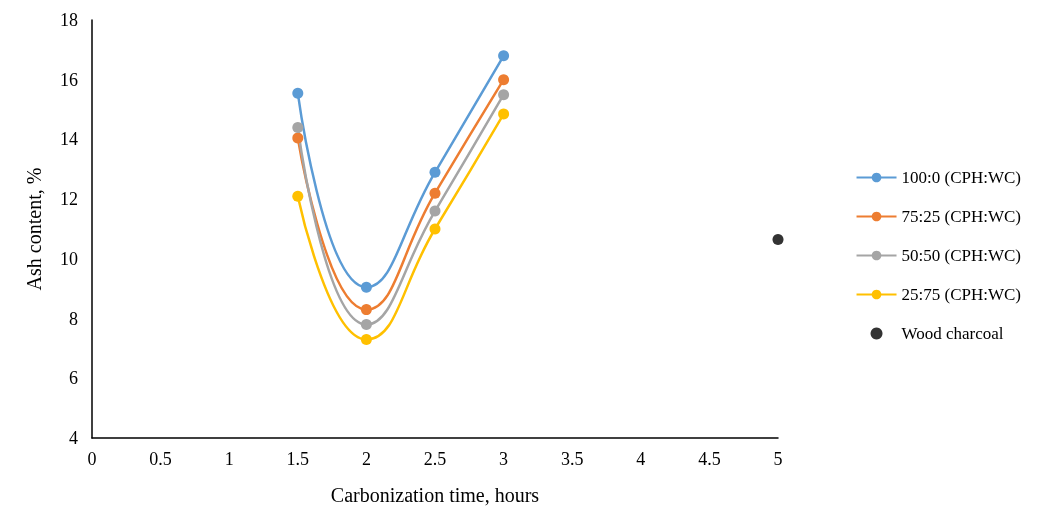 Image resolution: width=1041 pixels, height=511 pixels. What do you see at coordinates (435, 459) in the screenshot?
I see `x-tick-label: 2.5` at bounding box center [435, 459].